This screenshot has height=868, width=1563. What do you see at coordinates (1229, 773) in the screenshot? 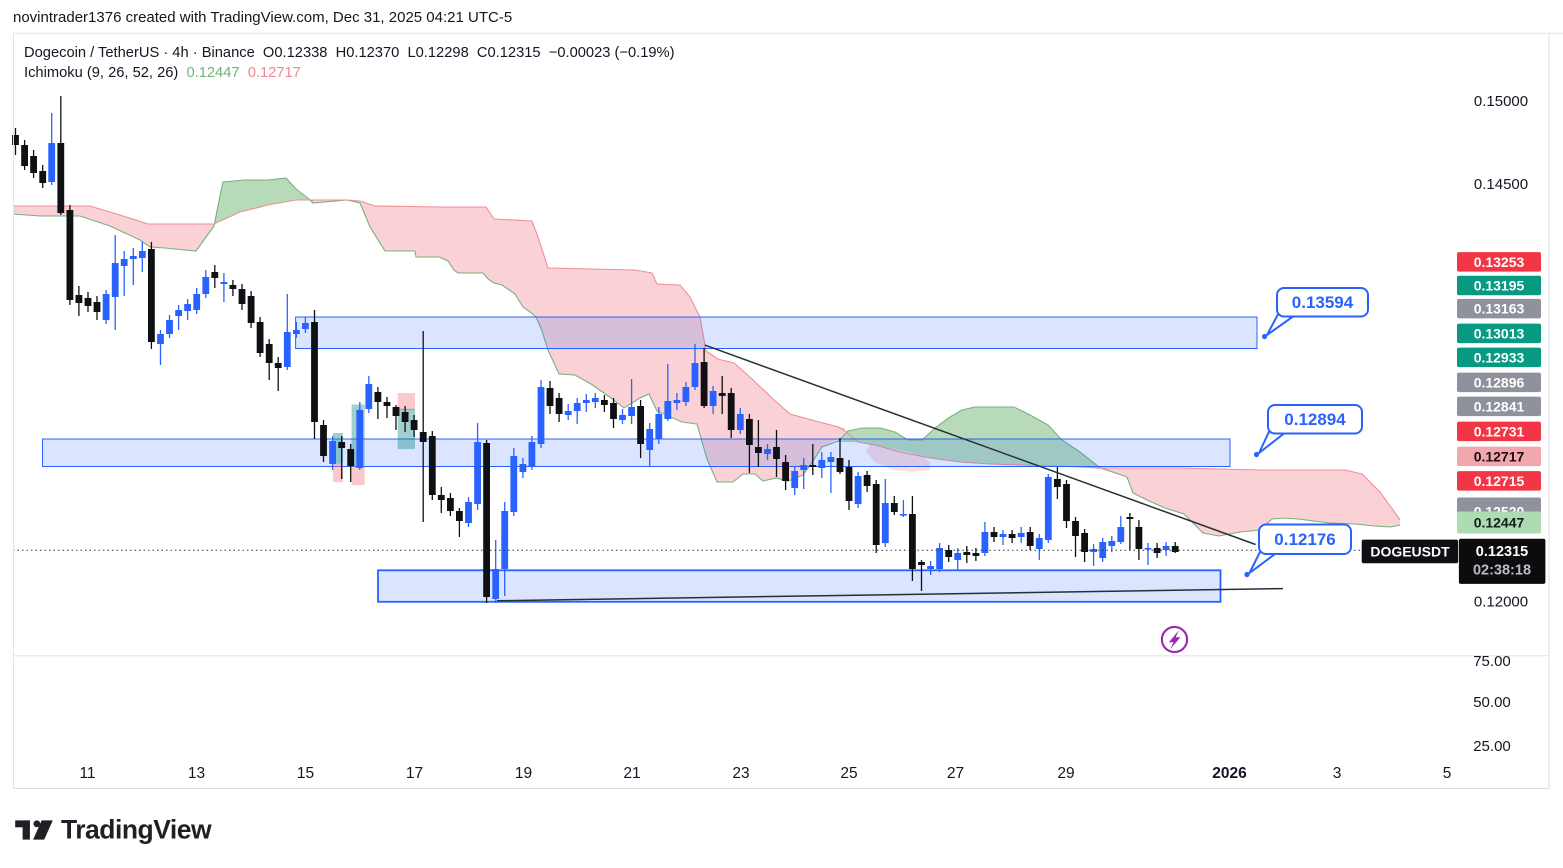
I see `svg-text: 2026` at bounding box center [1229, 773].